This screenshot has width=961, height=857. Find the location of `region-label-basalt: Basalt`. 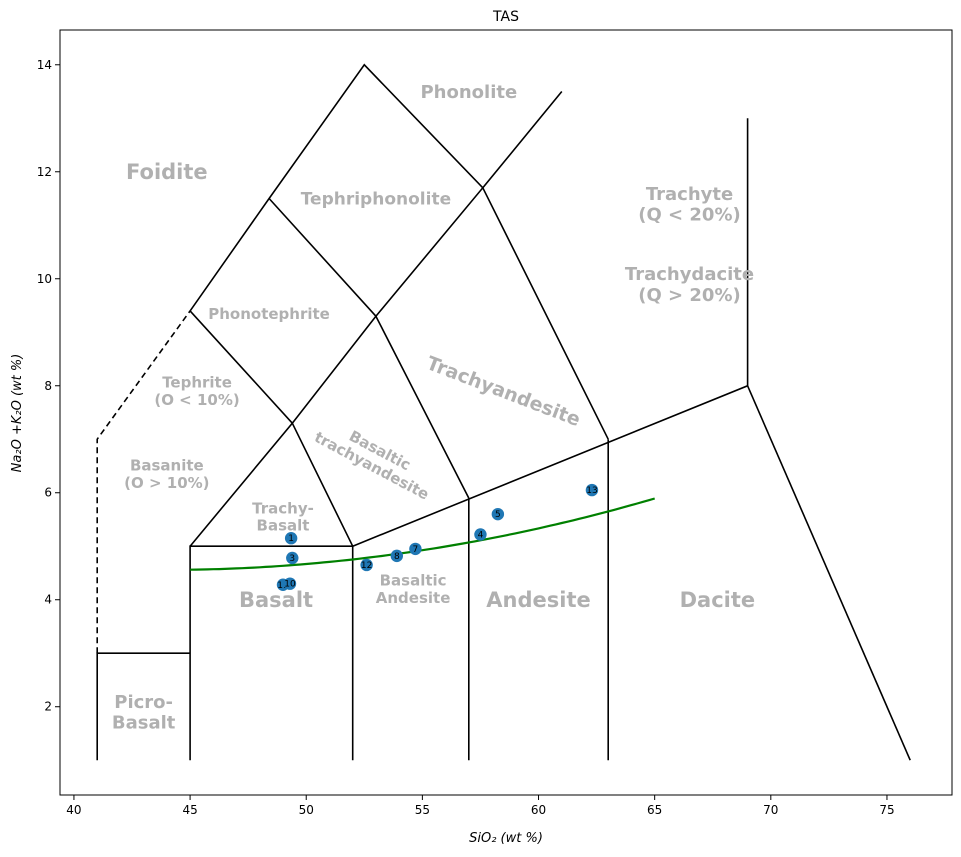

region-label-basalt: Basalt is located at coordinates (276, 600).